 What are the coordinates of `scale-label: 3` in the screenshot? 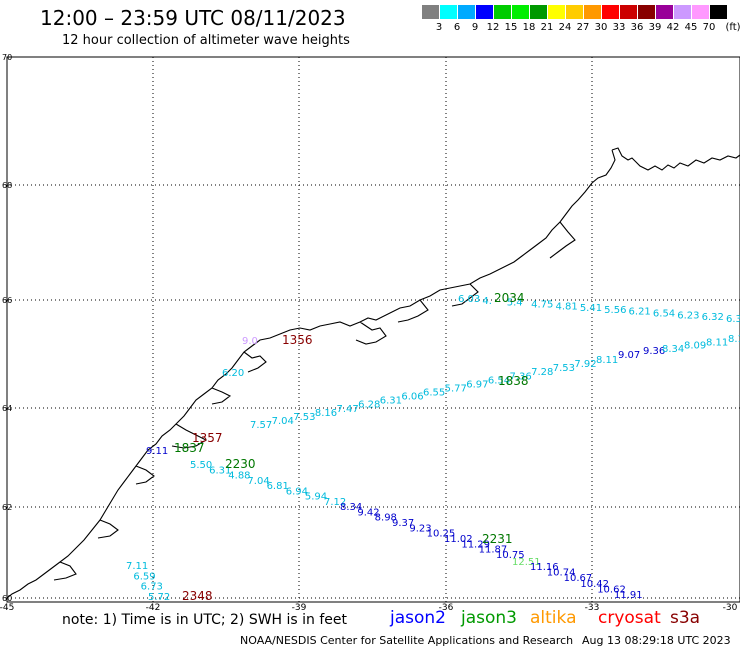 It's located at (439, 27).